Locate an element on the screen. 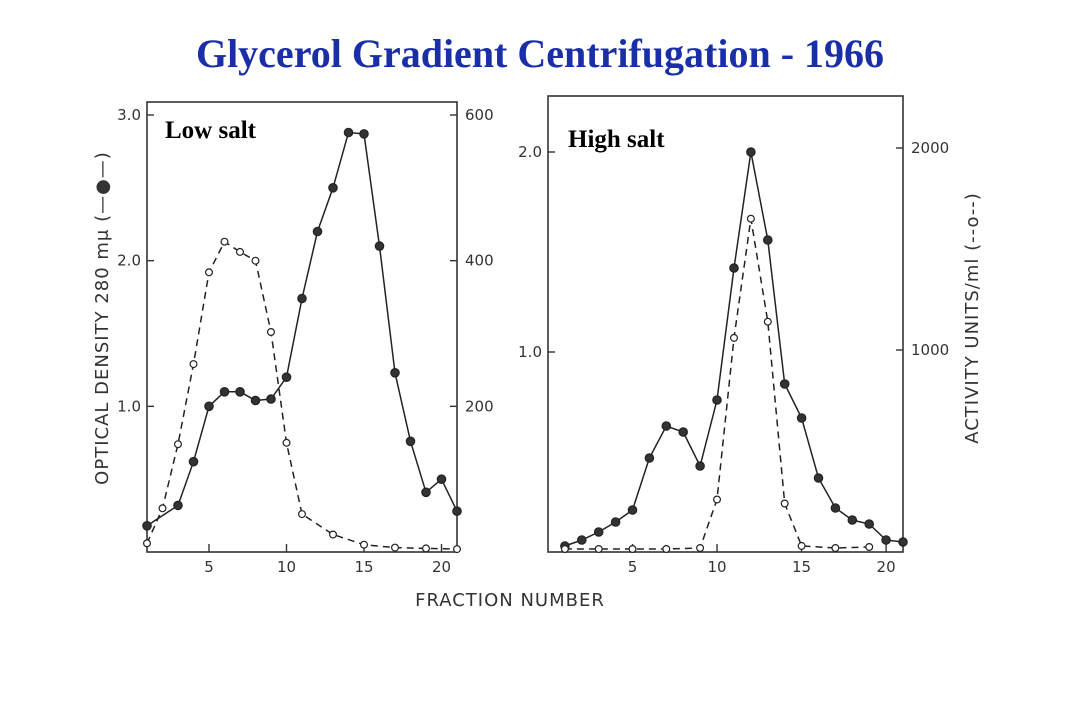 This screenshot has width=1080, height=720. left-axis-label: OPTICAL DENSITY 280 mμ (—●—) is located at coordinates (102, 318).